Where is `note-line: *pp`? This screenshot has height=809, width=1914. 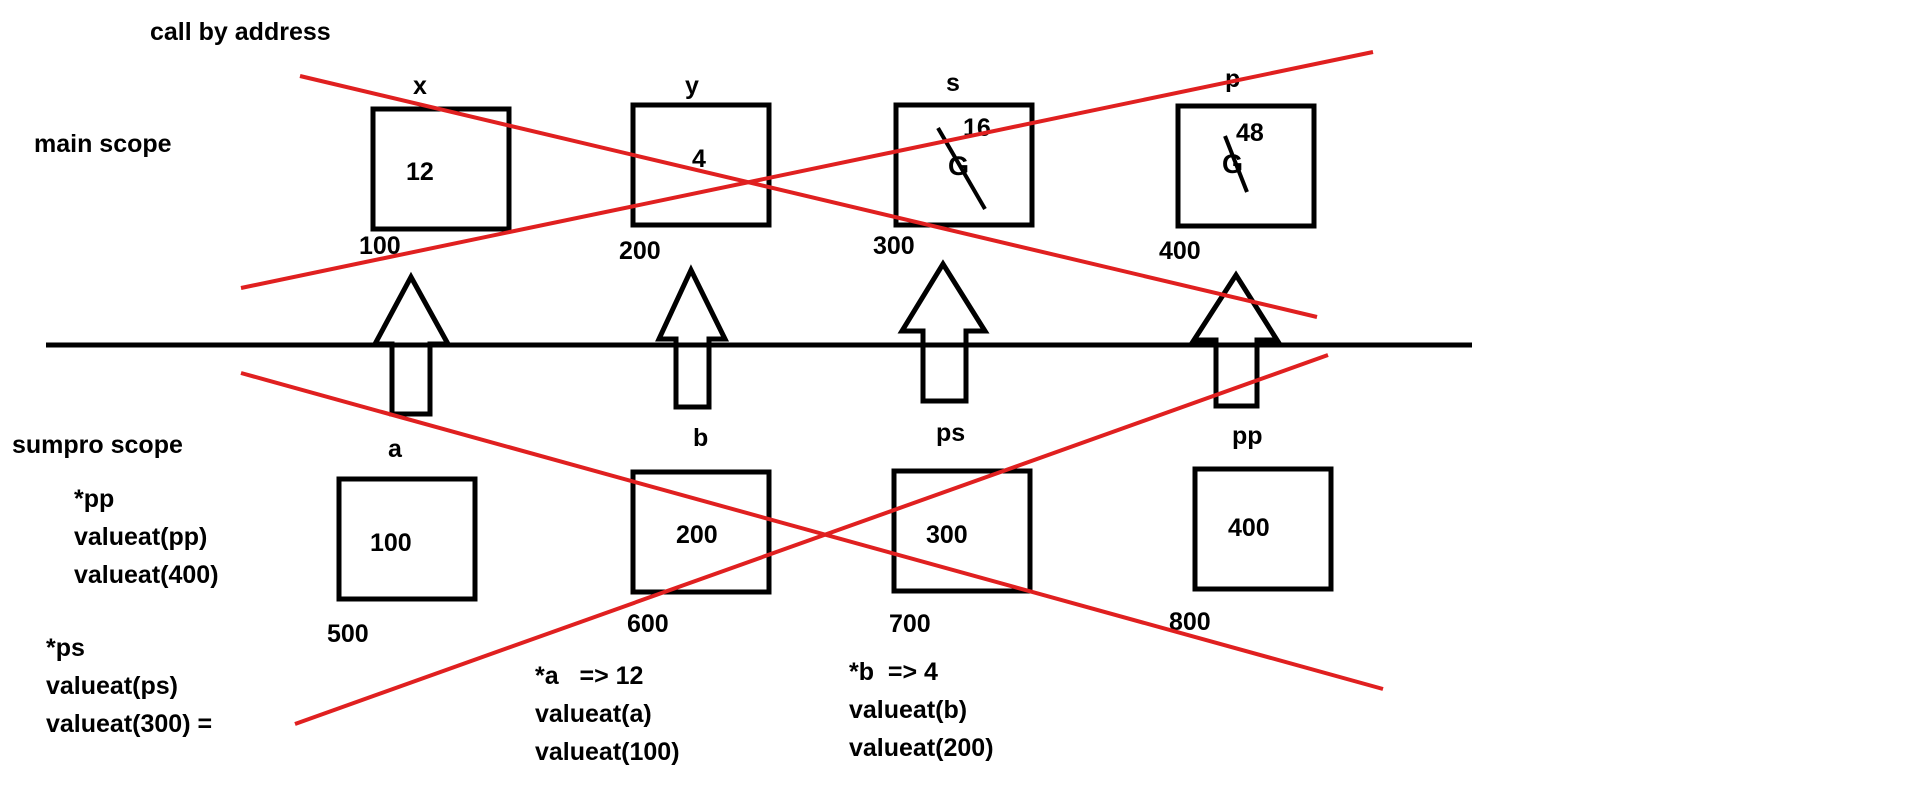
note-line: *pp is located at coordinates (94, 499).